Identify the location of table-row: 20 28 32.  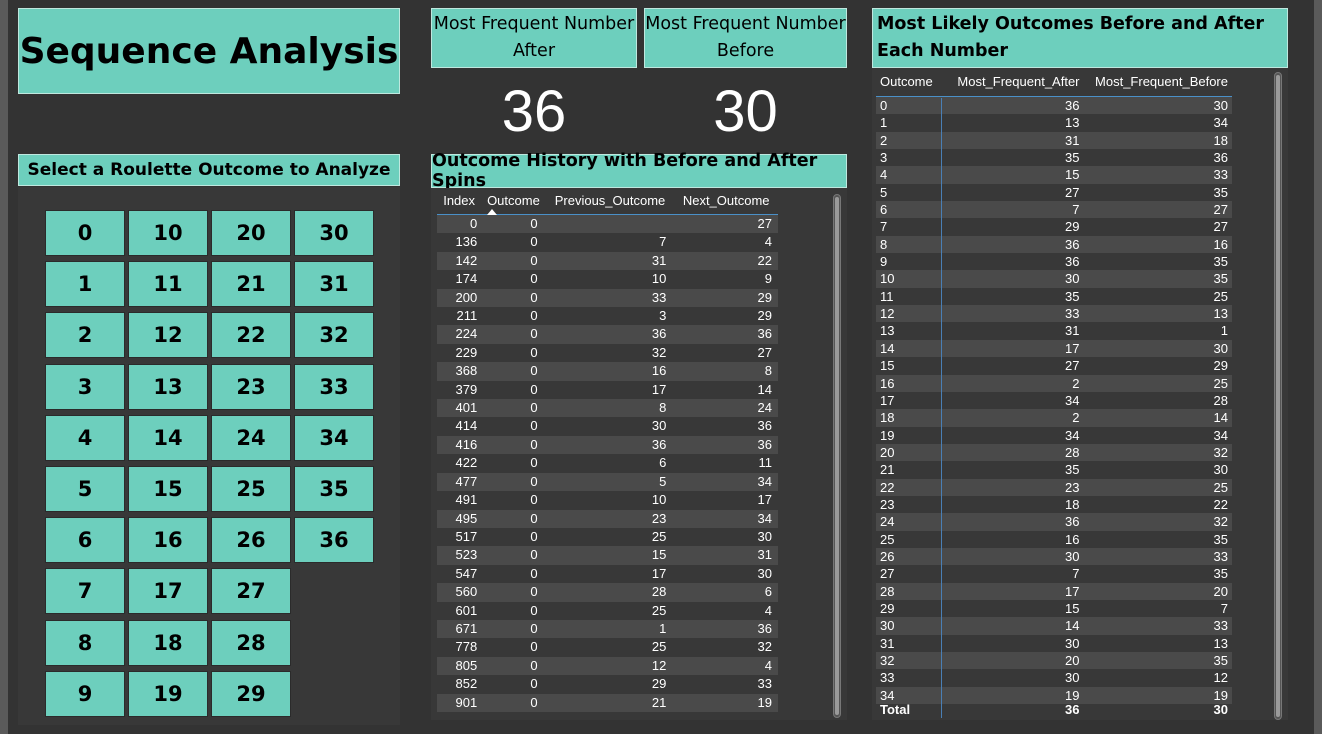
(1054, 452).